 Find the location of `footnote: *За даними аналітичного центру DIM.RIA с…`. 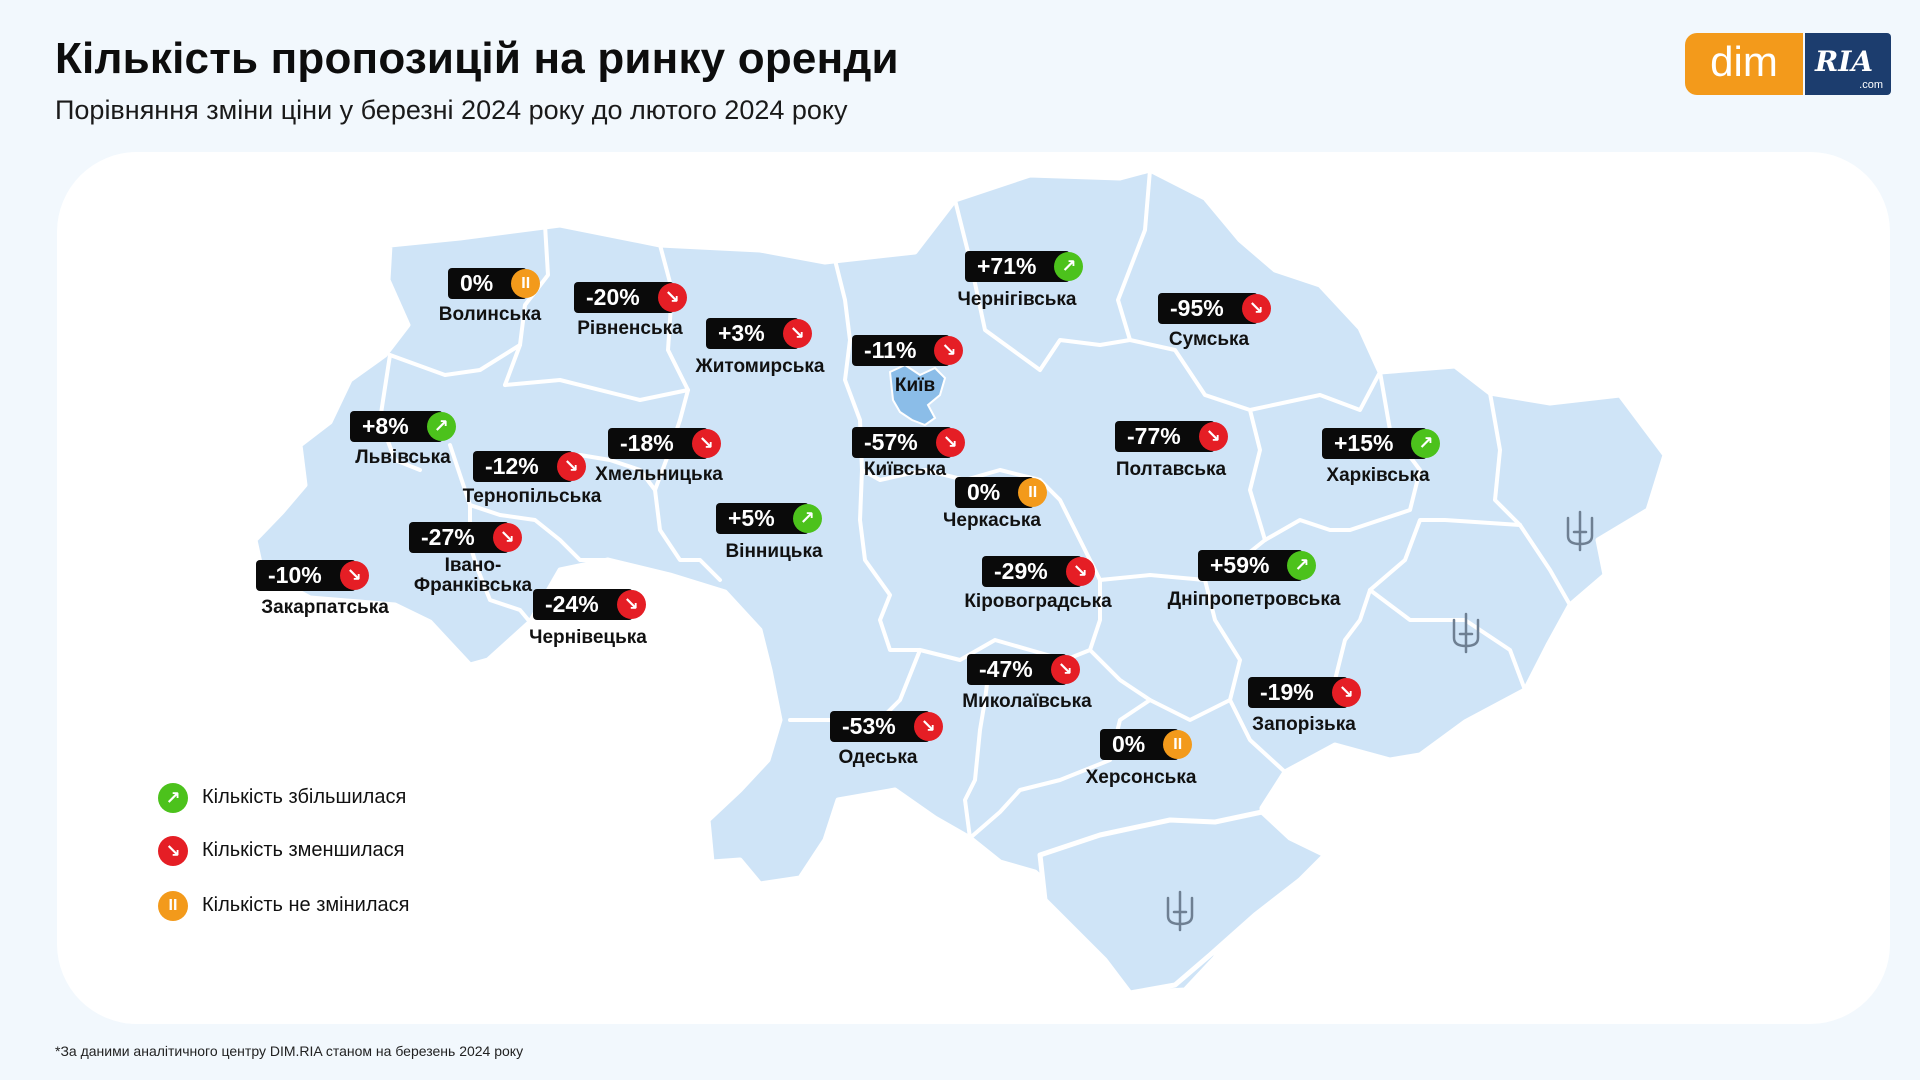

footnote: *За даними аналітичного центру DIM.RIA с… is located at coordinates (289, 1051).